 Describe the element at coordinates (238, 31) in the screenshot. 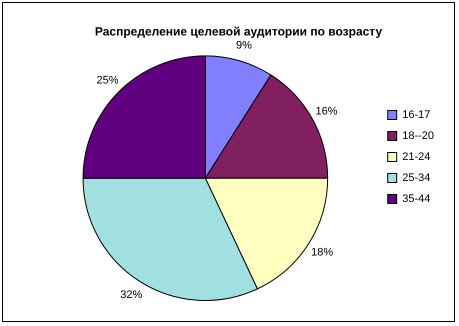

I see `chart-title: Распределение целевой аудитории по возрасту` at that location.